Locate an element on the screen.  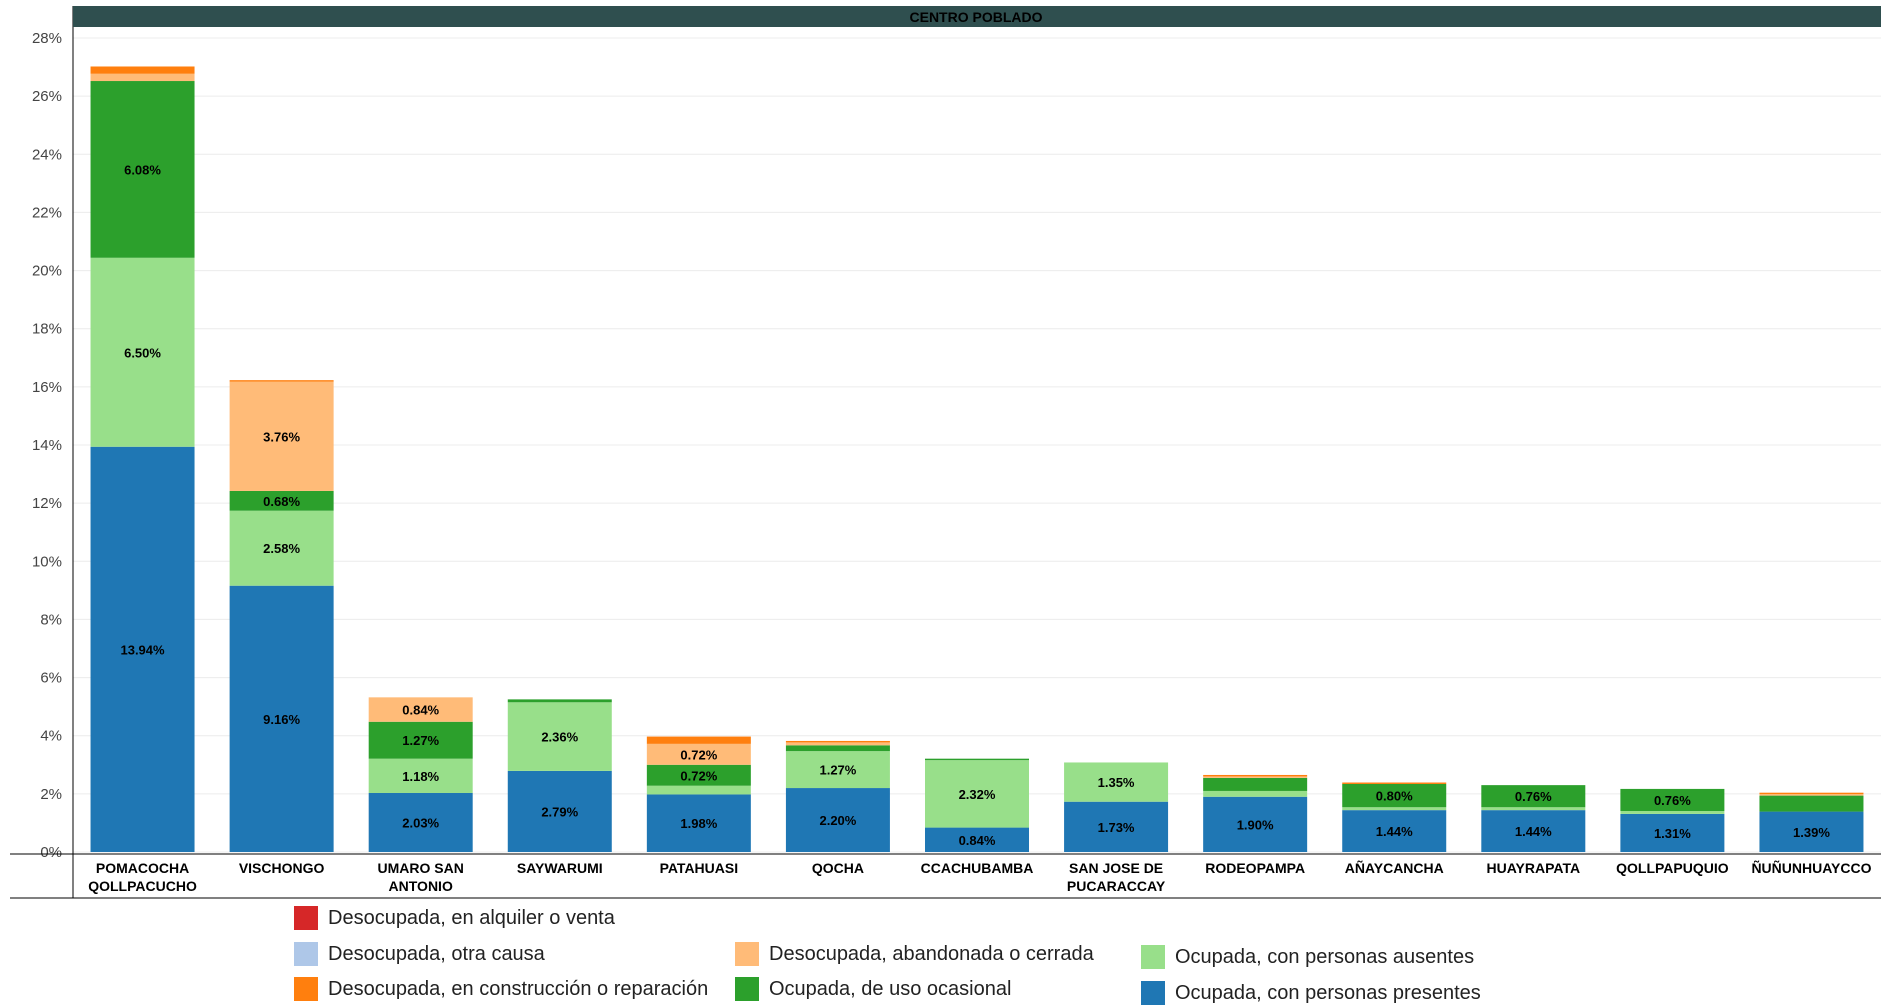
category-label: AÑAYCANCHA is located at coordinates (1394, 867).